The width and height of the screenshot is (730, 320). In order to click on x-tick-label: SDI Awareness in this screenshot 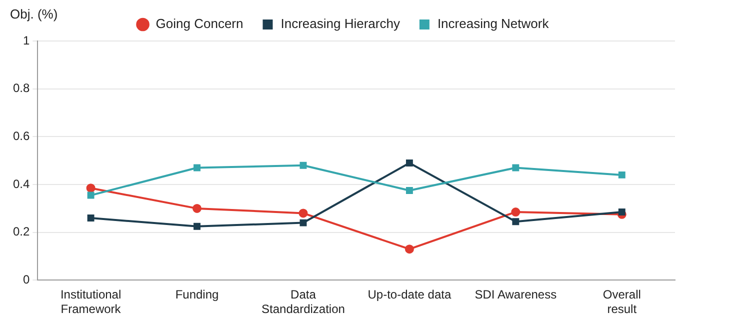, I will do `click(515, 295)`.